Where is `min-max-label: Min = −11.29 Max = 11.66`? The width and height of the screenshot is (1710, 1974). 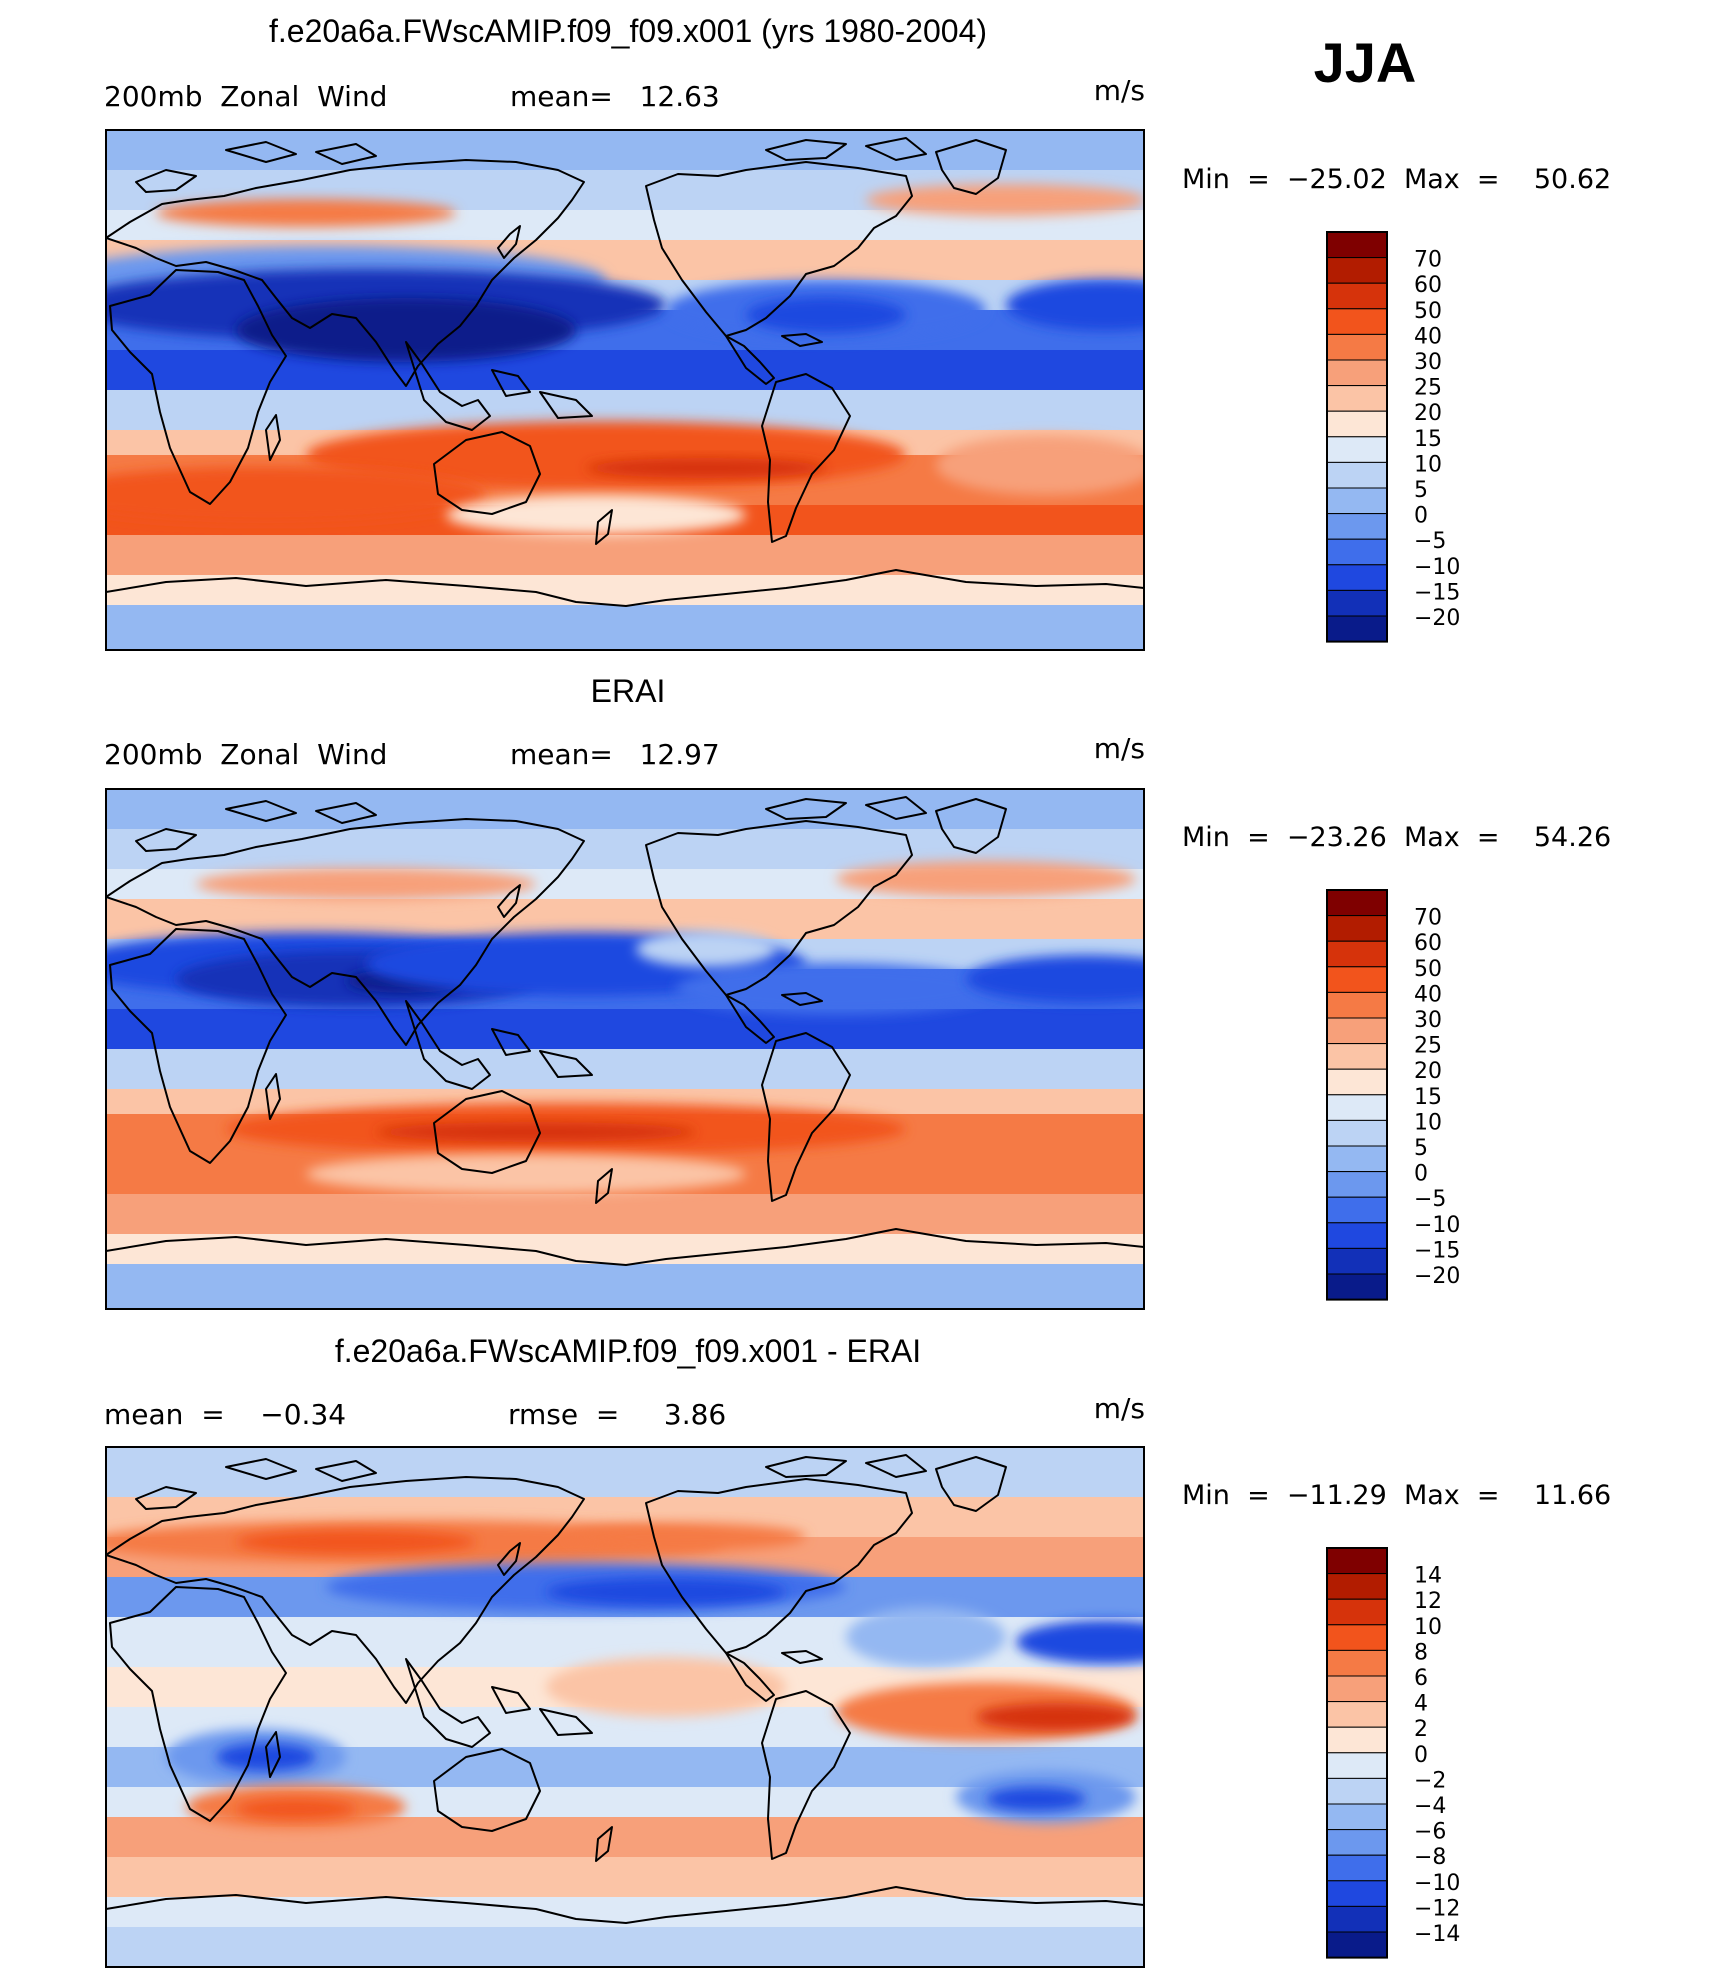 min-max-label: Min = −11.29 Max = 11.66 is located at coordinates (1396, 1495).